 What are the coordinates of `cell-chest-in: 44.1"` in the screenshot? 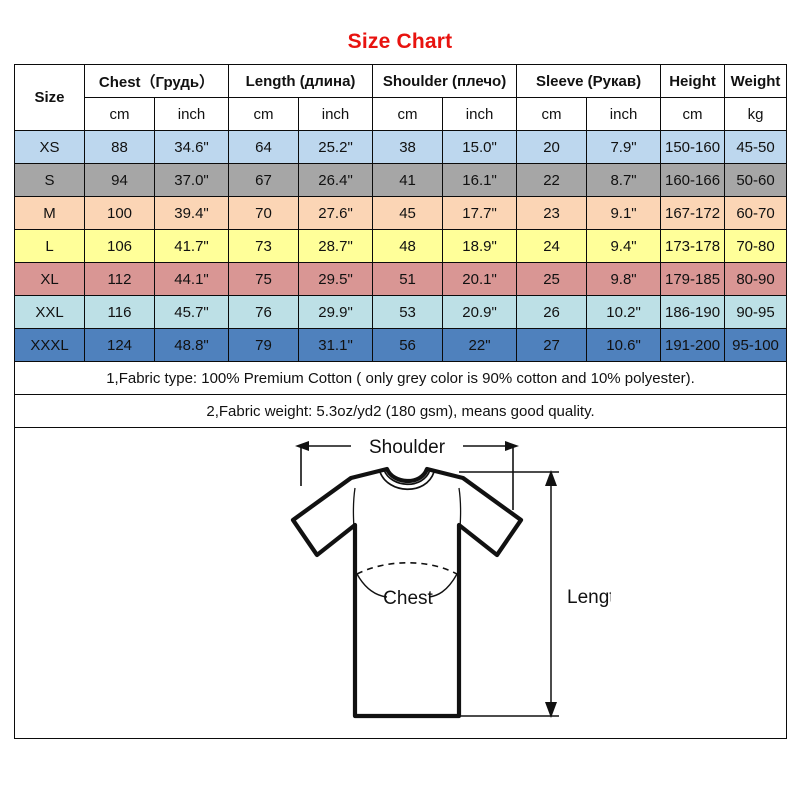 It's located at (191, 279).